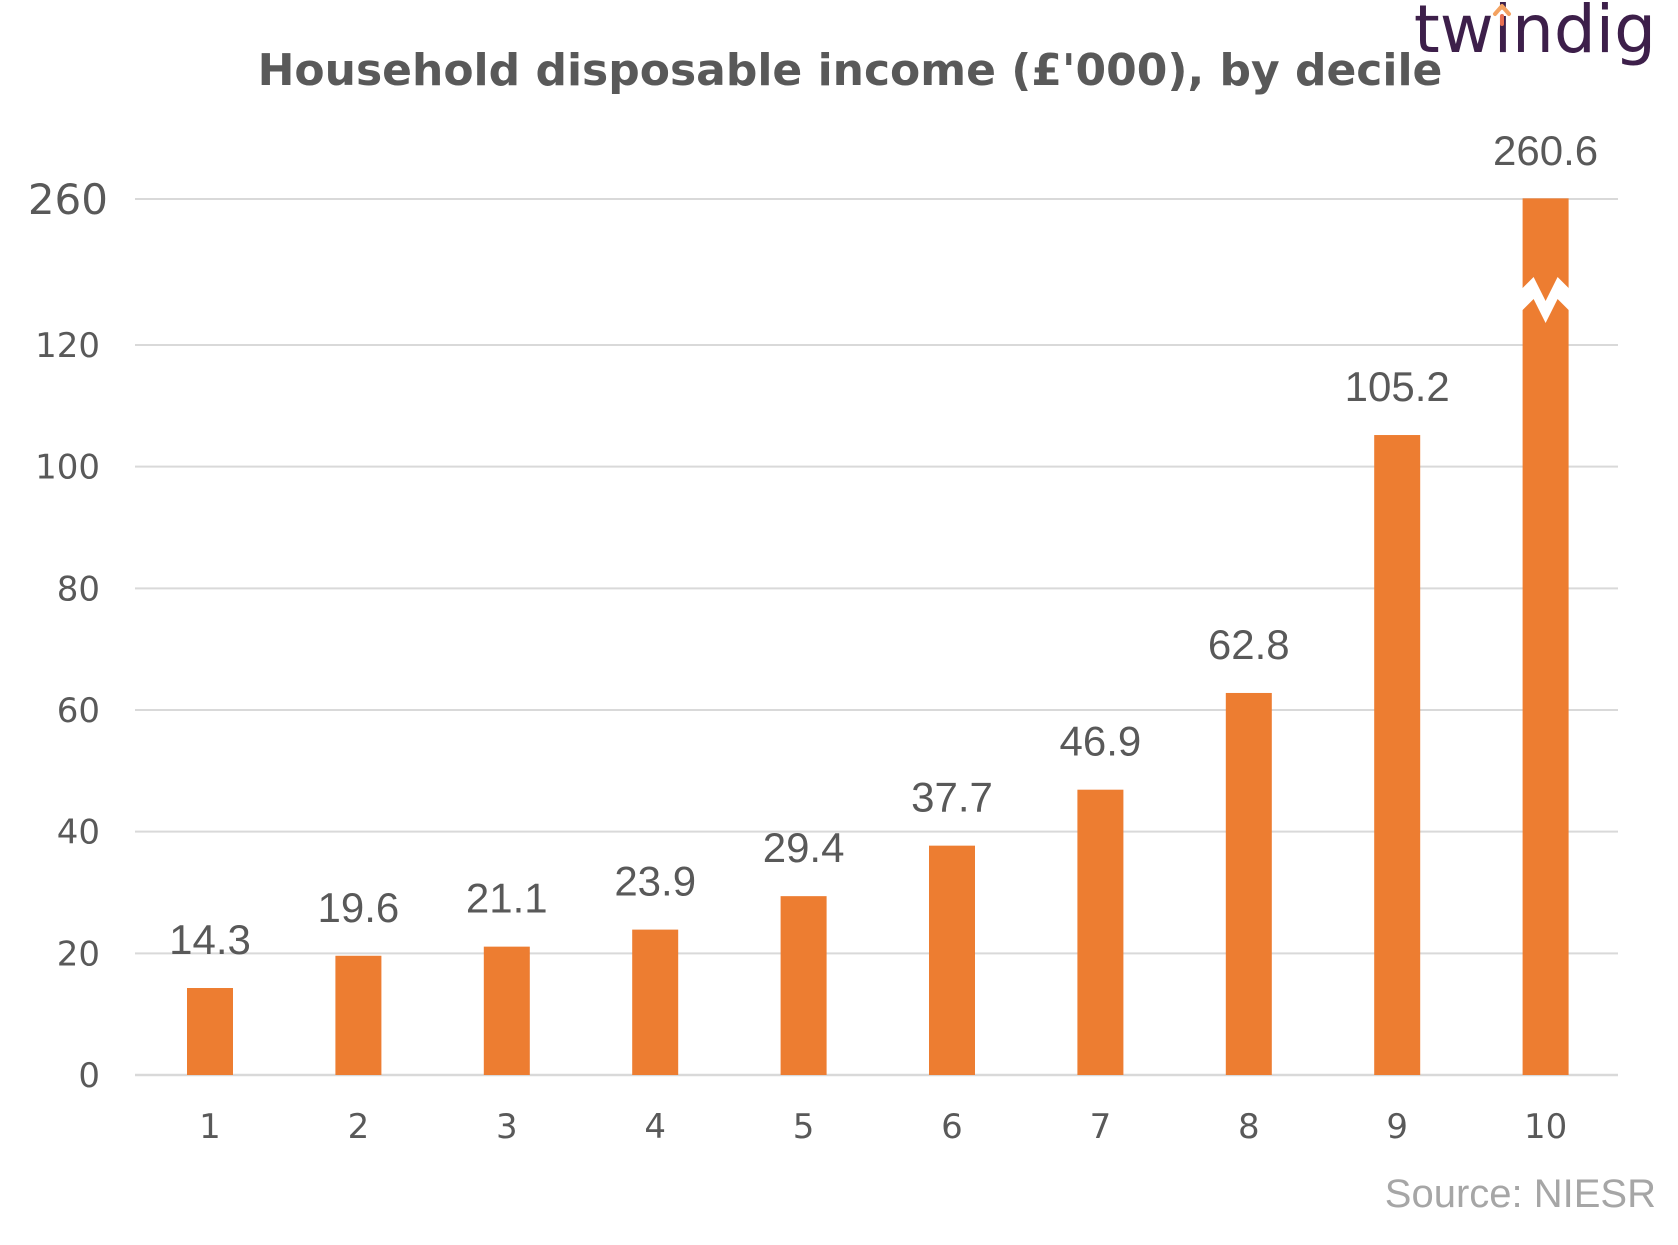 The width and height of the screenshot is (1678, 1245). I want to click on brand-logo: twindig, so click(1535, 34).